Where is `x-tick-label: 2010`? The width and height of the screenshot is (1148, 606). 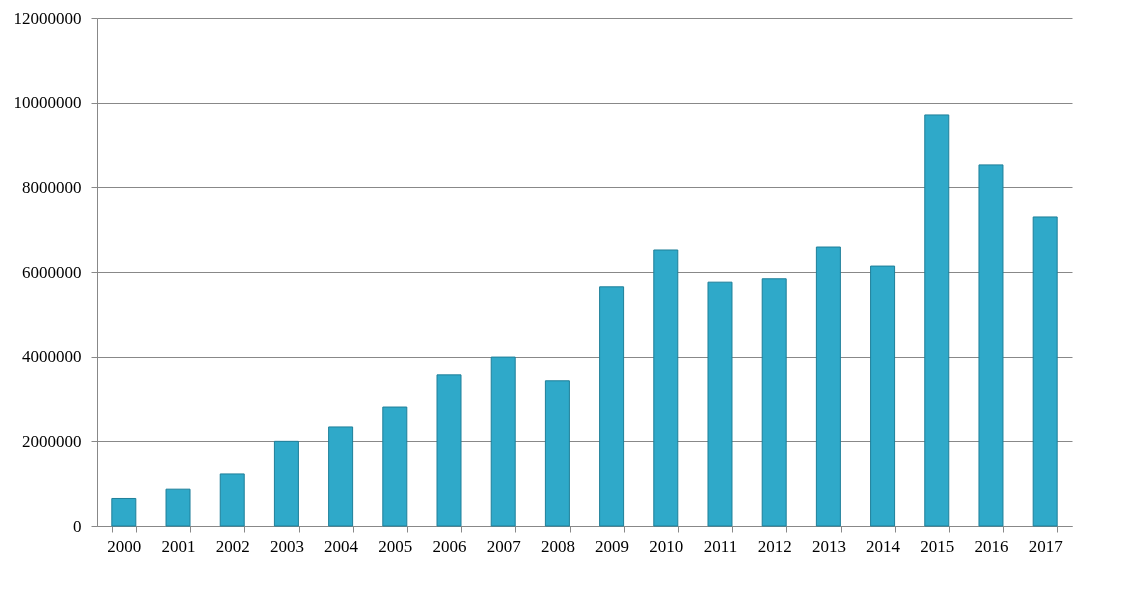
x-tick-label: 2010 is located at coordinates (666, 546).